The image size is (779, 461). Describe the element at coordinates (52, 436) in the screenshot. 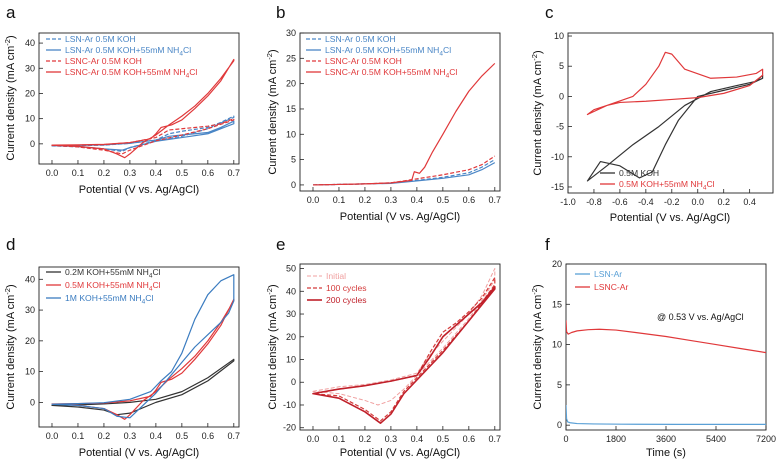

I see `panel-d-xtick-label: 0.0` at that location.